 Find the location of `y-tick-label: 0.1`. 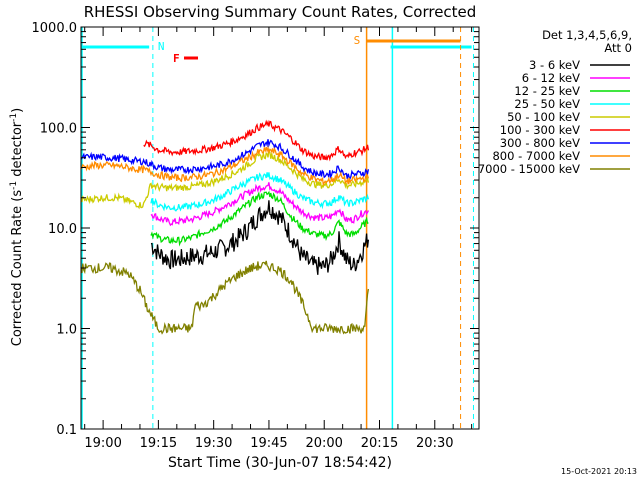

y-tick-label: 0.1 is located at coordinates (66, 430).